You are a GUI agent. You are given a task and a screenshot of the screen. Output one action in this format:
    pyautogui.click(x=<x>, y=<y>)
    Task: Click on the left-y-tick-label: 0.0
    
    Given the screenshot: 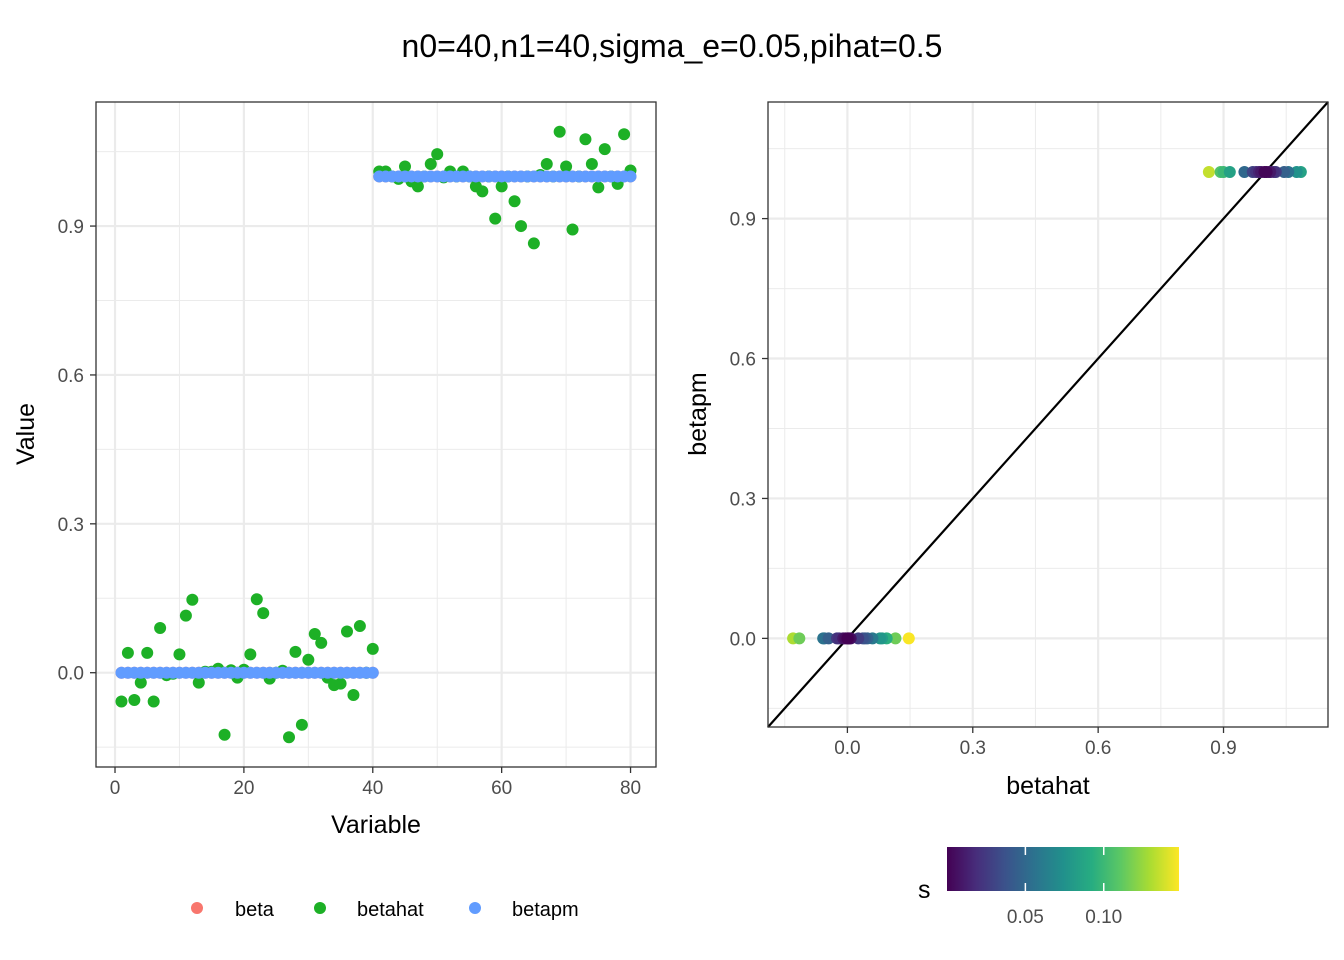 What is the action you would take?
    pyautogui.click(x=71, y=674)
    